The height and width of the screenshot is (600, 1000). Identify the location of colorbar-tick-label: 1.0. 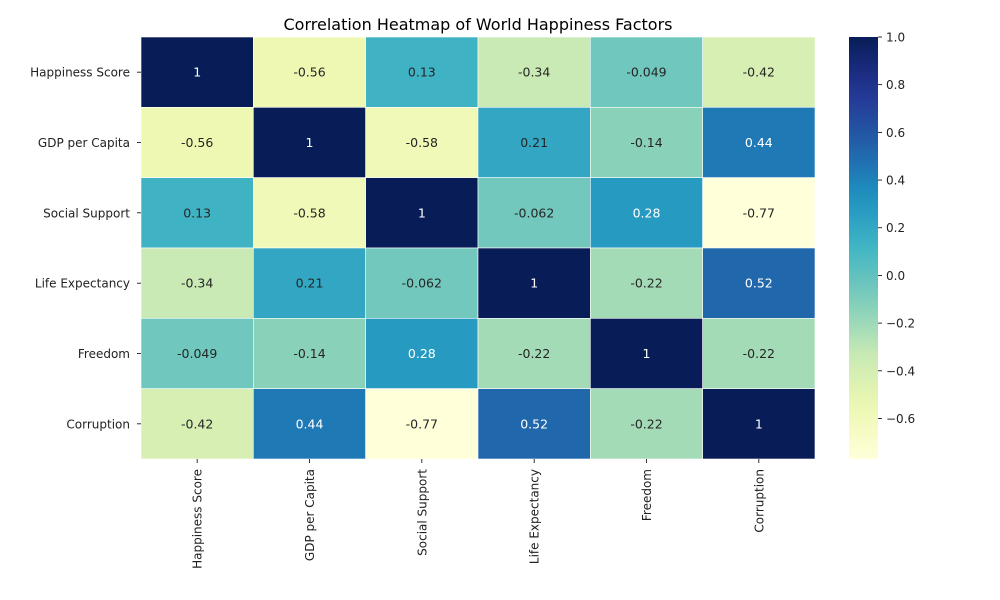
(895, 38).